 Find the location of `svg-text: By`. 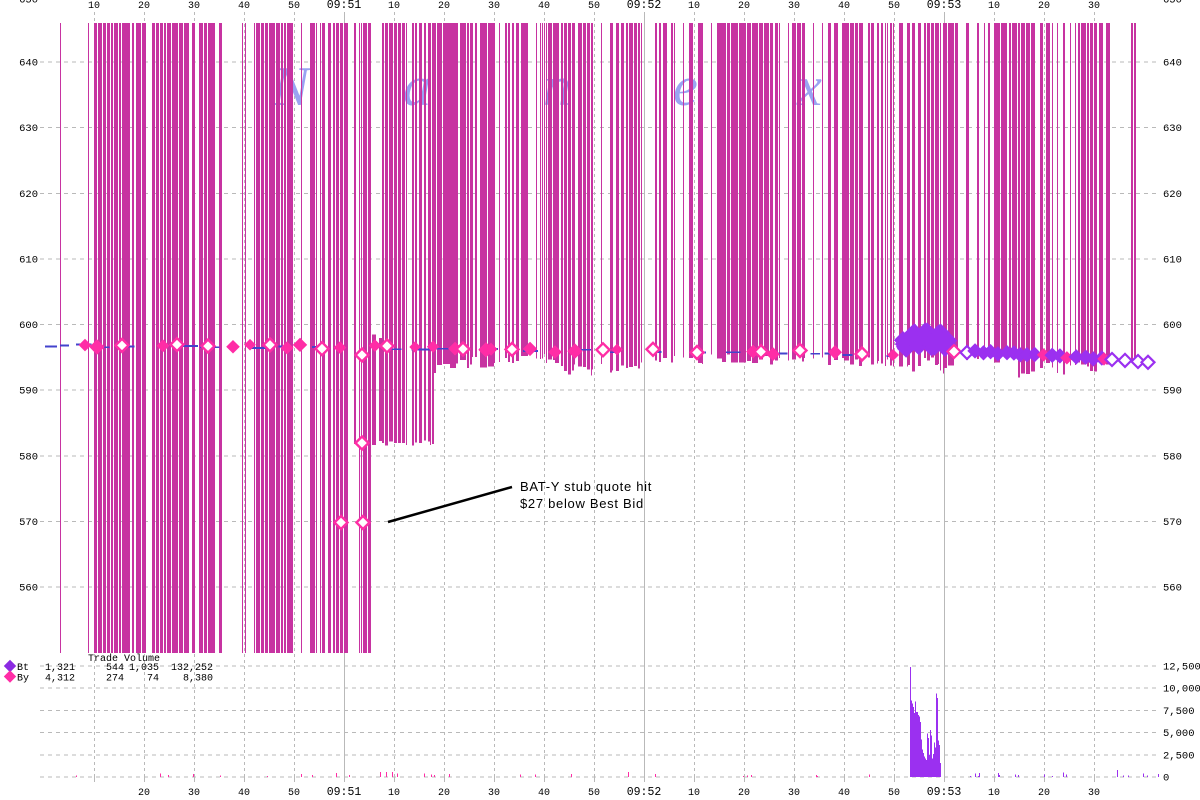

svg-text: By is located at coordinates (23, 679).